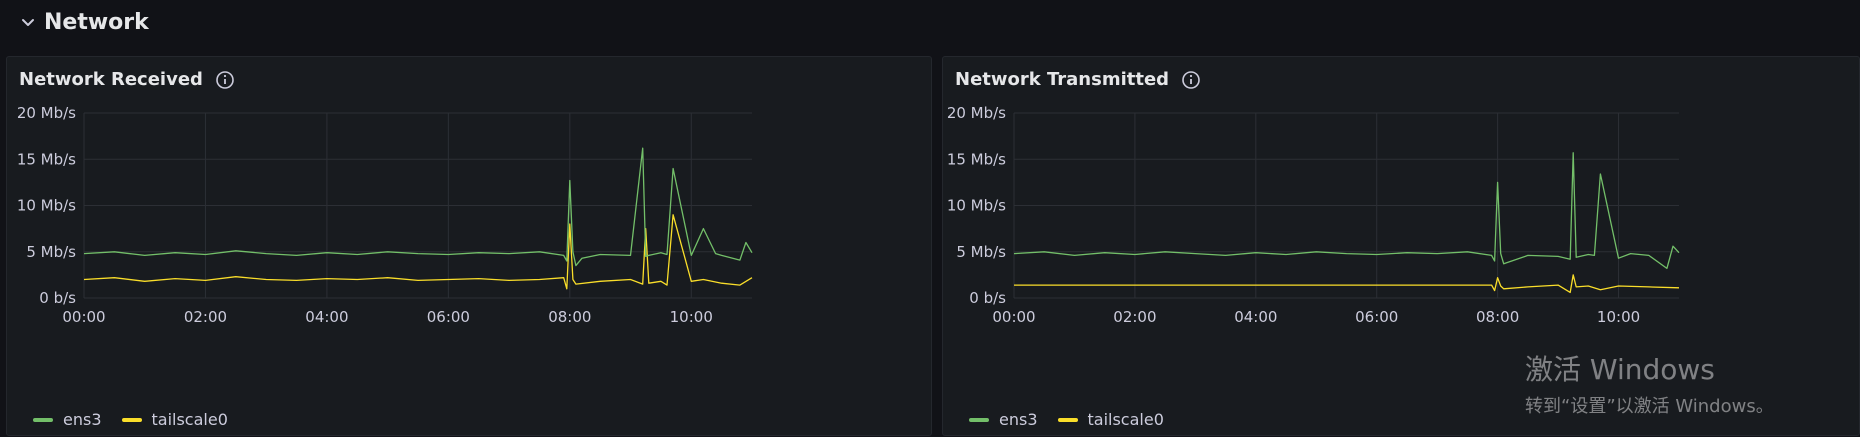  What do you see at coordinates (111, 79) in the screenshot?
I see `panel-title: Network Received` at bounding box center [111, 79].